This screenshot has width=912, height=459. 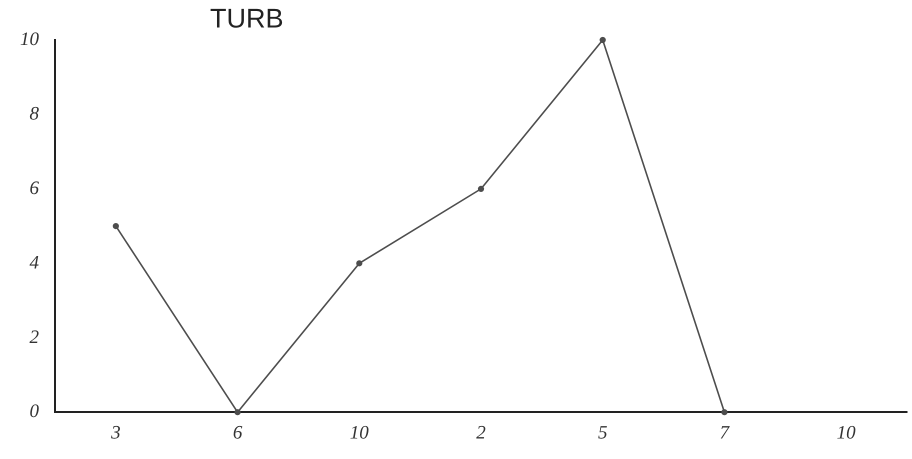 What do you see at coordinates (725, 433) in the screenshot?
I see `x-tick-label: 7` at bounding box center [725, 433].